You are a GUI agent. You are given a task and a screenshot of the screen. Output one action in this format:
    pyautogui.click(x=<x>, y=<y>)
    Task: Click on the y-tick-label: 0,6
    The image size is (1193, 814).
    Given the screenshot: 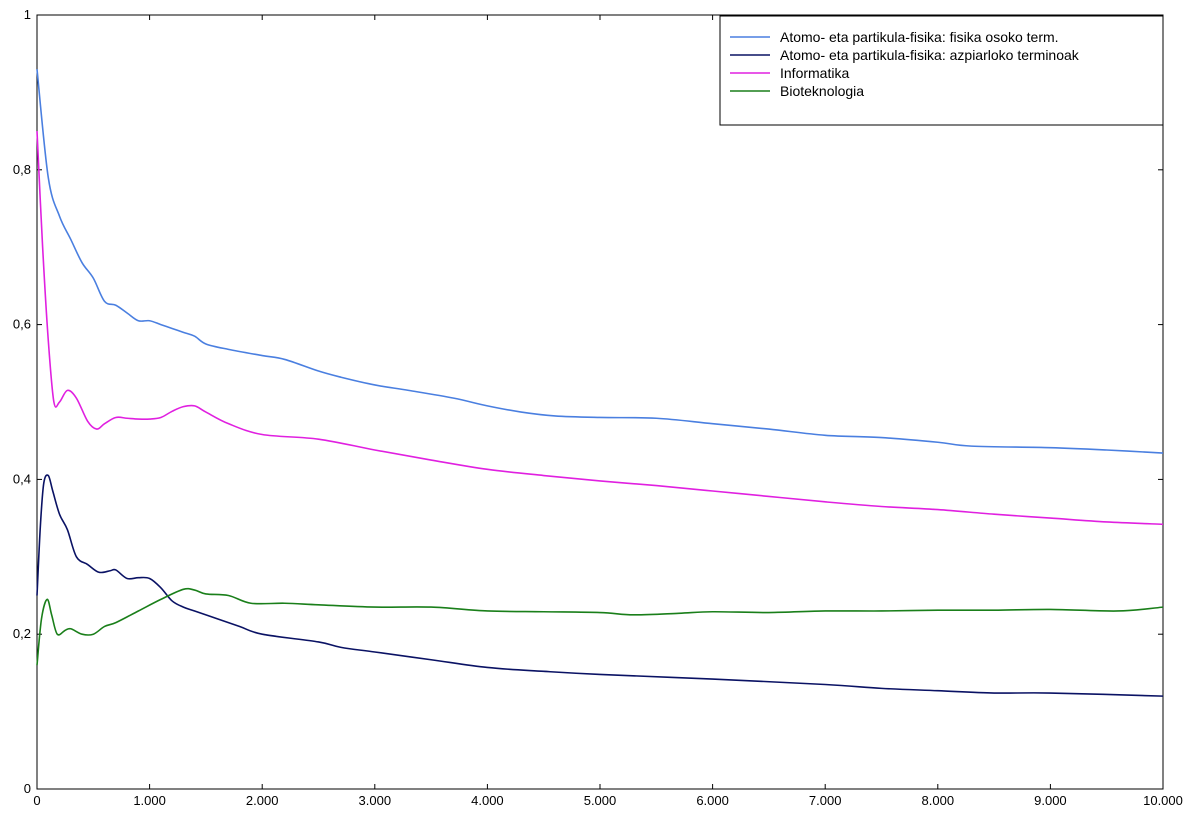 What is the action you would take?
    pyautogui.click(x=22, y=324)
    